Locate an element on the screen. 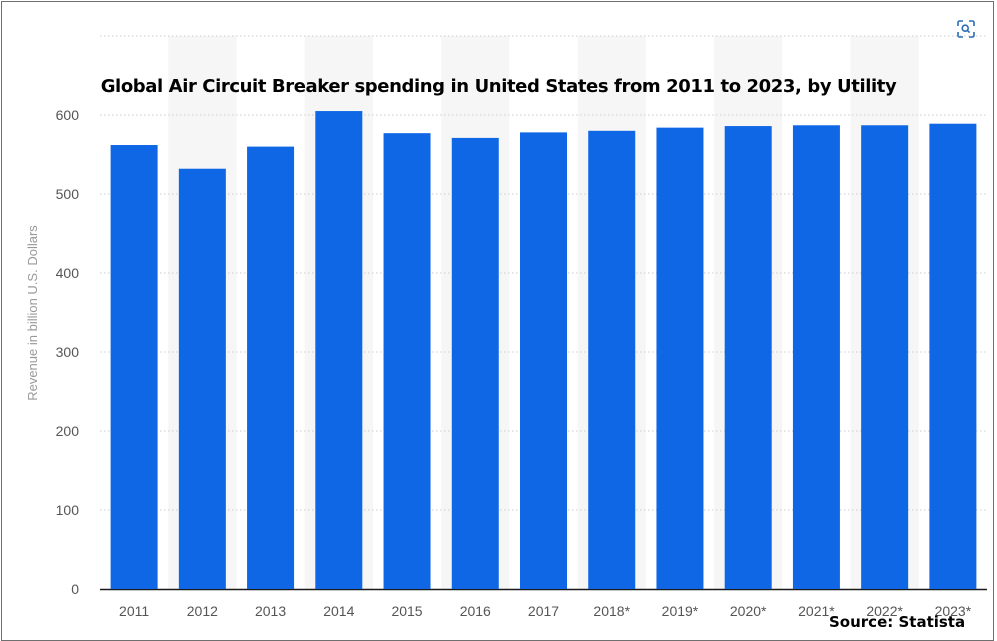 This screenshot has width=997, height=641. y-tick-label: 500 is located at coordinates (68, 194).